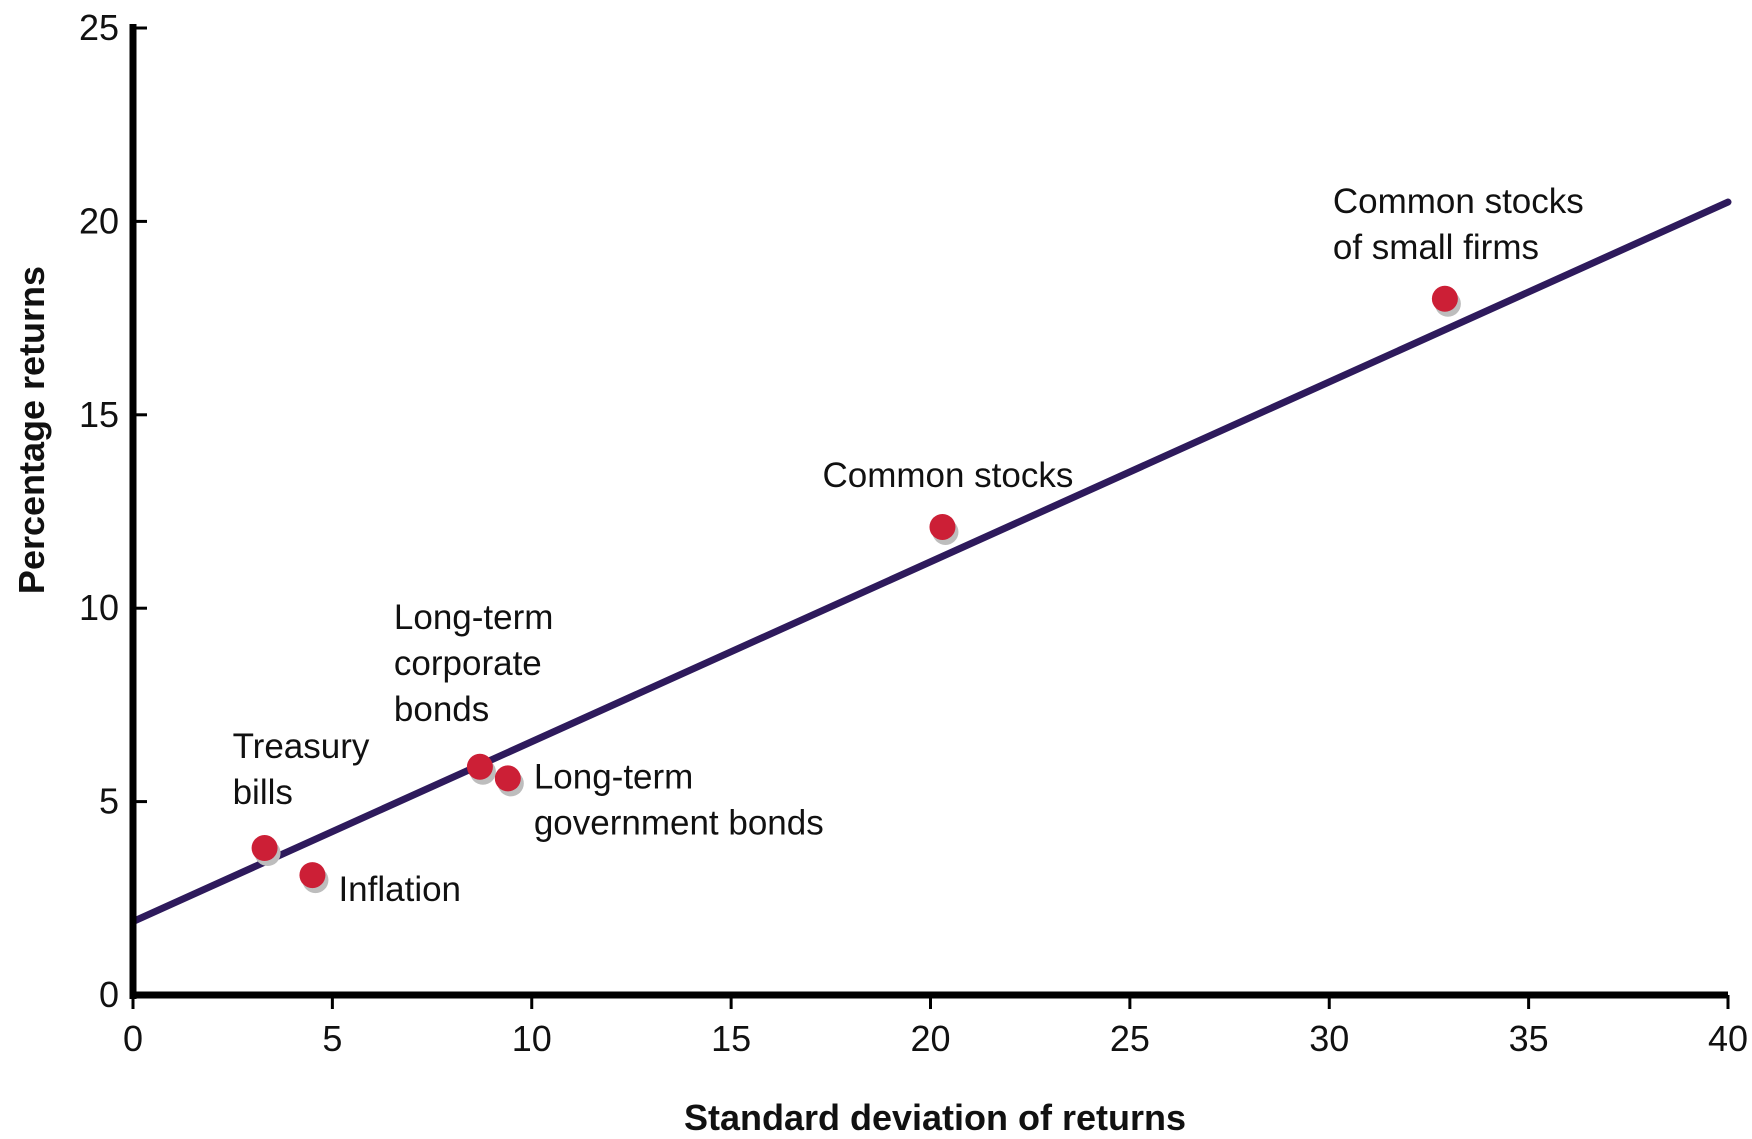  I want to click on point-label: corporate, so click(468, 663).